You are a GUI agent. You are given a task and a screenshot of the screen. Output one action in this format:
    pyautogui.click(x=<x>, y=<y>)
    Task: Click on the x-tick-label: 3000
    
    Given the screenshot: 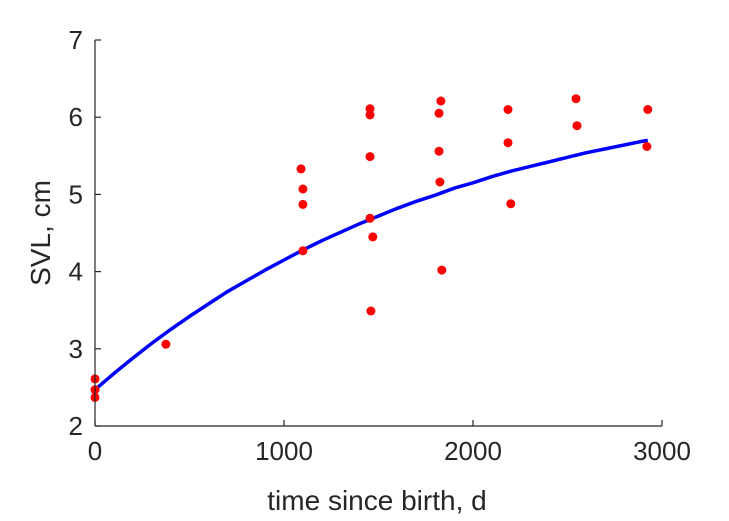 What is the action you would take?
    pyautogui.click(x=662, y=451)
    